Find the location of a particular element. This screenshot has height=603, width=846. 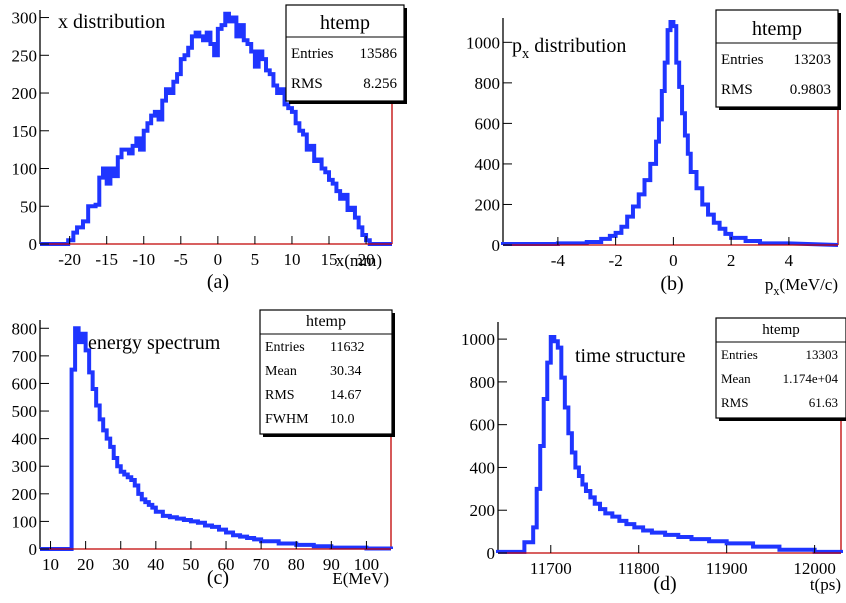

y-tick-label: 150 is located at coordinates (25, 131).